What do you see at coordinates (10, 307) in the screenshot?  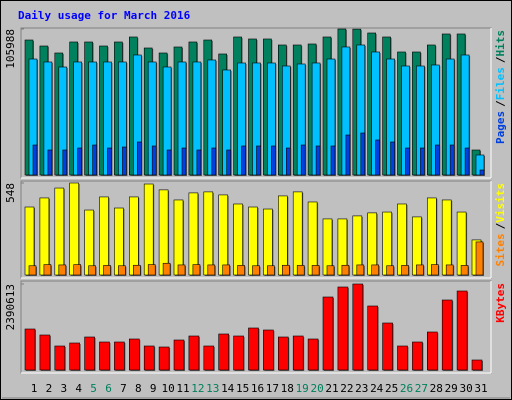 I see `y-tick-label: 2390613` at bounding box center [10, 307].